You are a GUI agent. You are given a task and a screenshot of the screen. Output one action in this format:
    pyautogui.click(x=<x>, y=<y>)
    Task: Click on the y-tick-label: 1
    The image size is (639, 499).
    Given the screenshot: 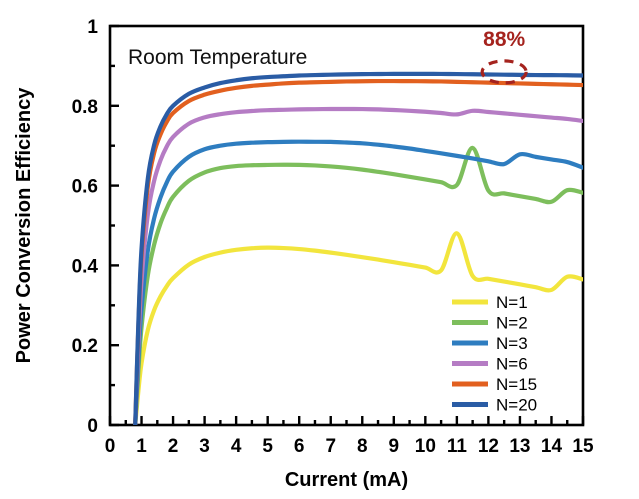 What is the action you would take?
    pyautogui.click(x=92, y=27)
    